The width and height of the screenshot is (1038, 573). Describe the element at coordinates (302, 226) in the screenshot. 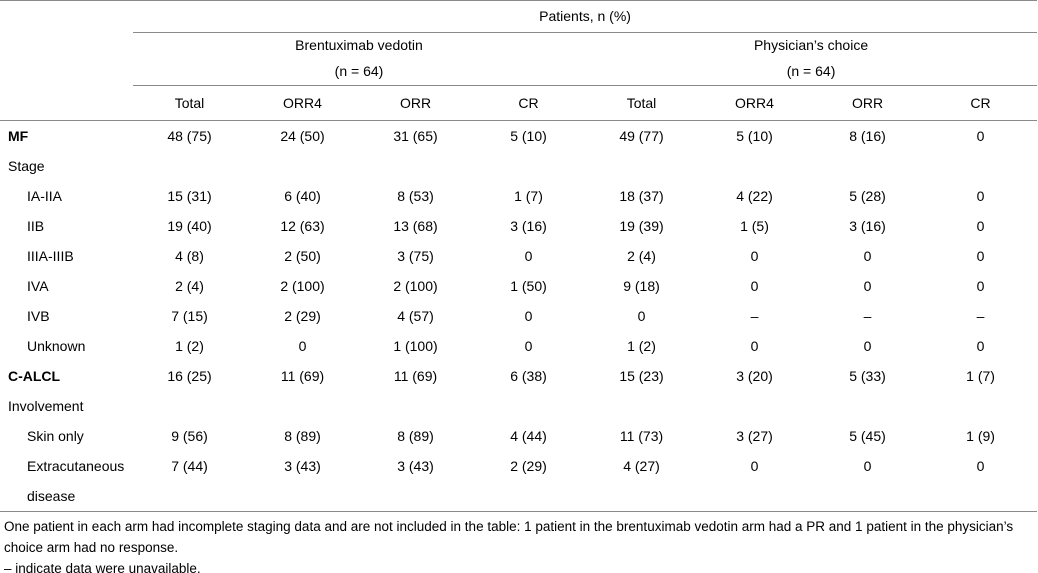

I see `cell: 12 (63)` at that location.